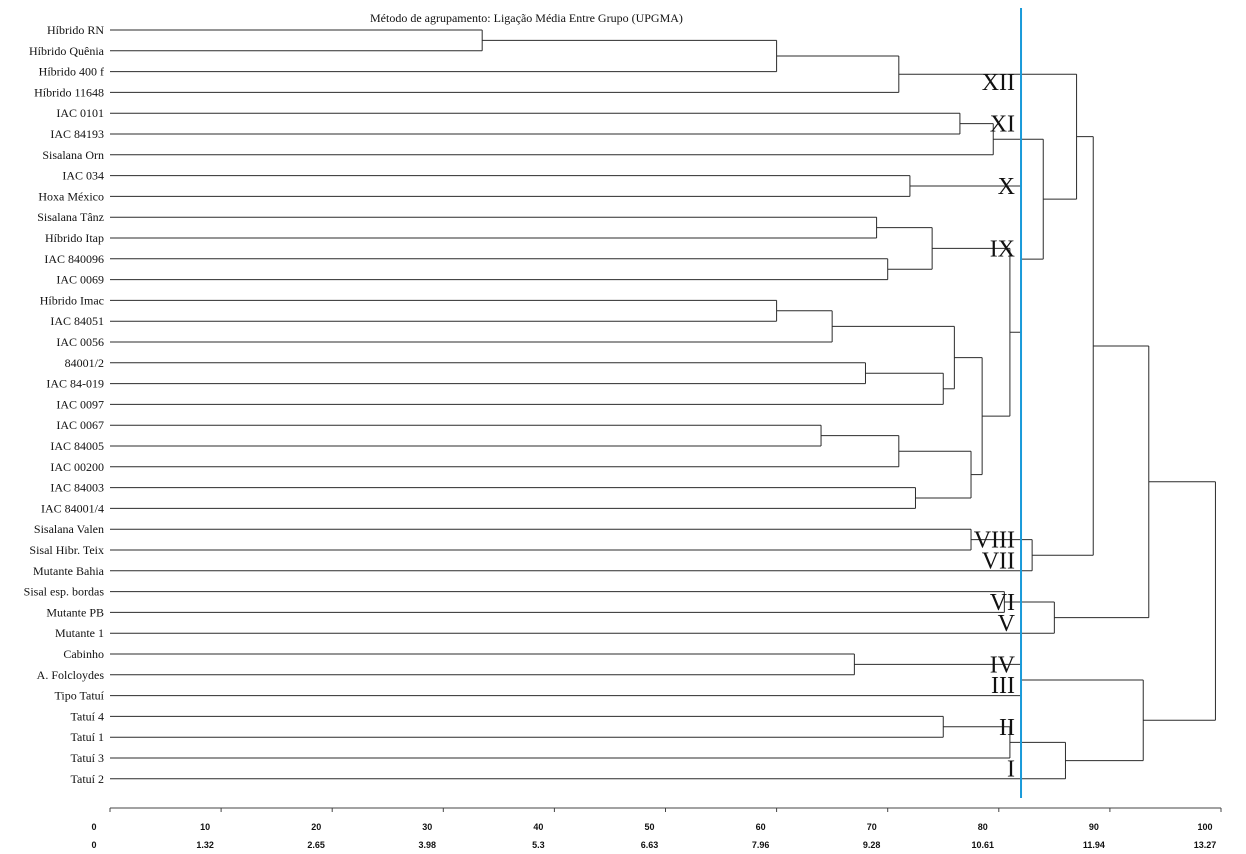 The image size is (1246, 854). I want to click on leaf-label: IAC 0101, so click(80, 113).